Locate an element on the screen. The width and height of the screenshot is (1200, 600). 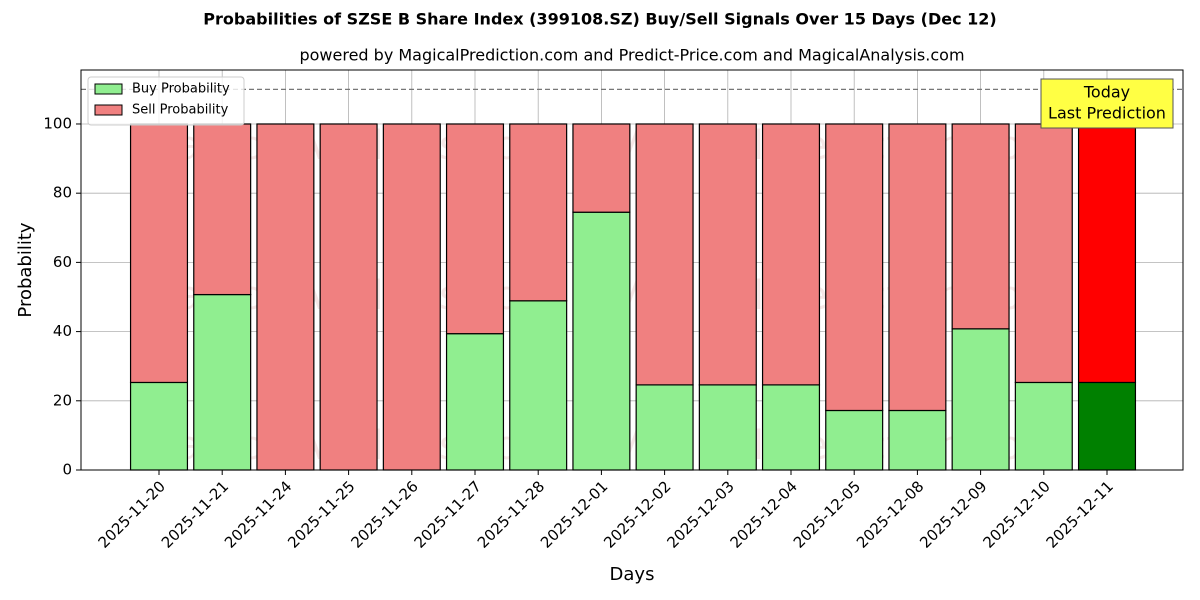
x-tick-label: 2025-12-01 is located at coordinates (574, 514).